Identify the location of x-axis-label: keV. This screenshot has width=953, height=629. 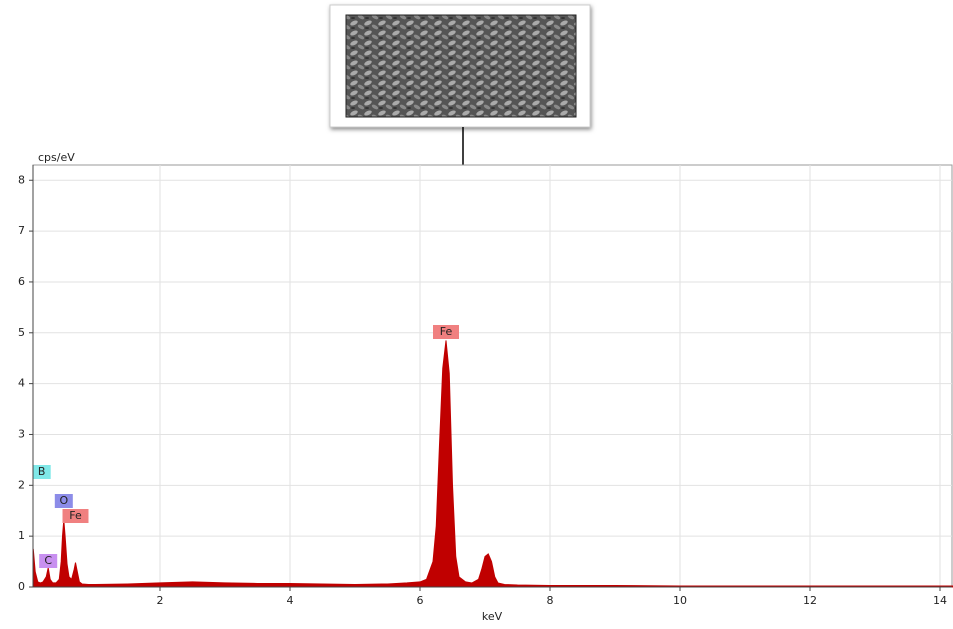
(492, 616).